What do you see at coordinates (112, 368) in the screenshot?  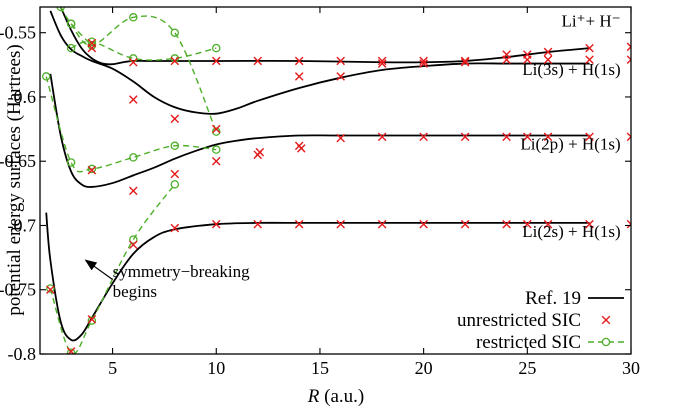 I see `x-tick-label: 5` at bounding box center [112, 368].